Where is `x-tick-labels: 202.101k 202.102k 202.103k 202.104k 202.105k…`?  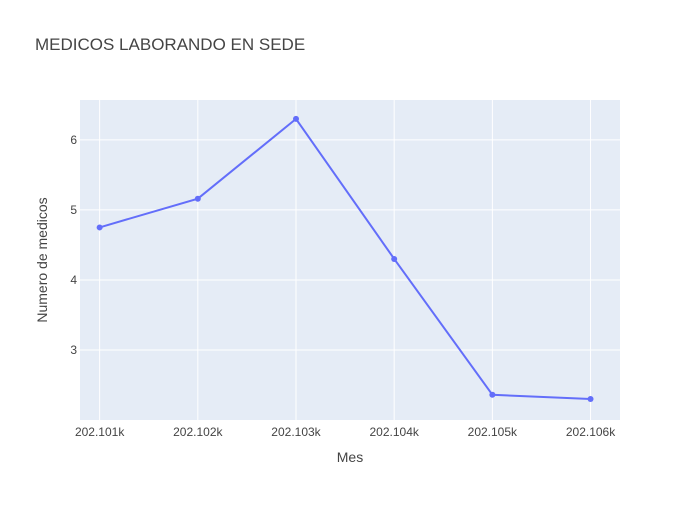
x-tick-labels: 202.101k 202.102k 202.103k 202.104k 202.105k… is located at coordinates (345, 432).